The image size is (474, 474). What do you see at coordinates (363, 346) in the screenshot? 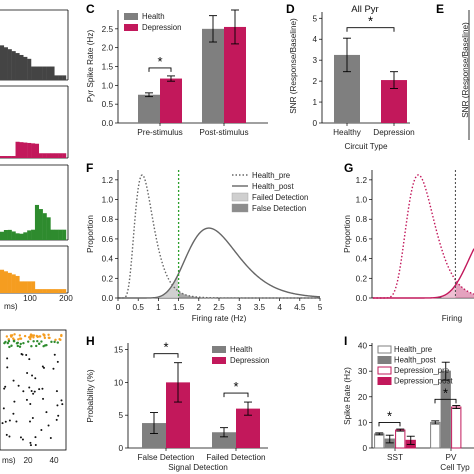
I see `panel-i-ytick-label: 40` at bounding box center [363, 346].